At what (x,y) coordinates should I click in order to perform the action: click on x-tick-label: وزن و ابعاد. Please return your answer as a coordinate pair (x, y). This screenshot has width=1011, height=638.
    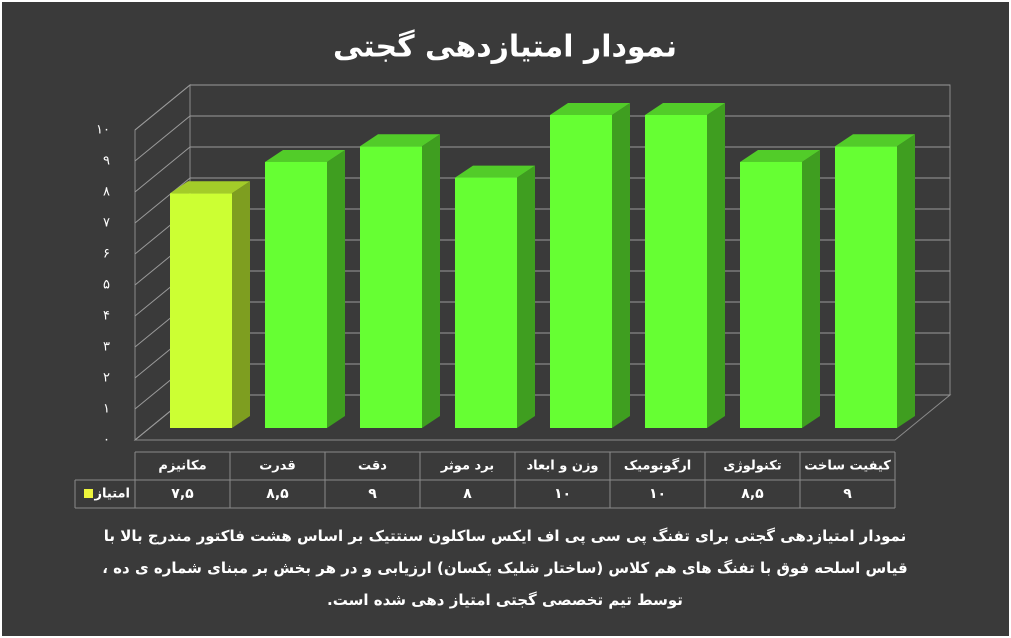
    Looking at the image, I should click on (562, 466).